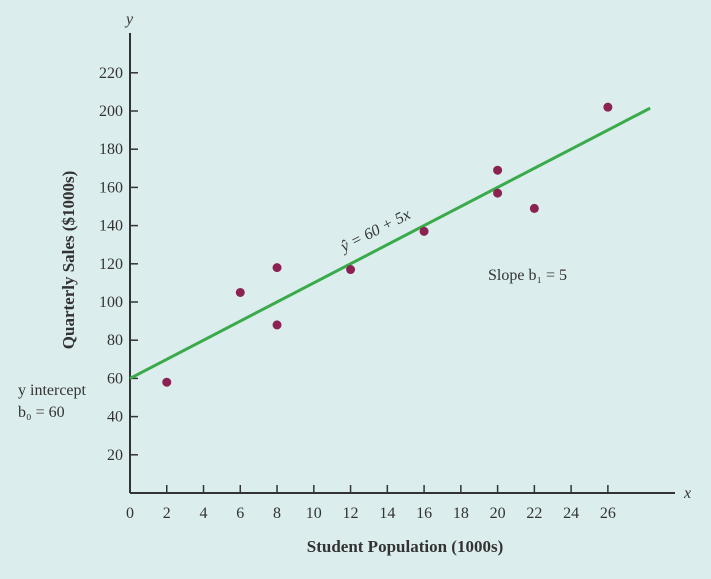 This screenshot has width=711, height=579. What do you see at coordinates (111, 226) in the screenshot?
I see `y-tick-label: 140` at bounding box center [111, 226].